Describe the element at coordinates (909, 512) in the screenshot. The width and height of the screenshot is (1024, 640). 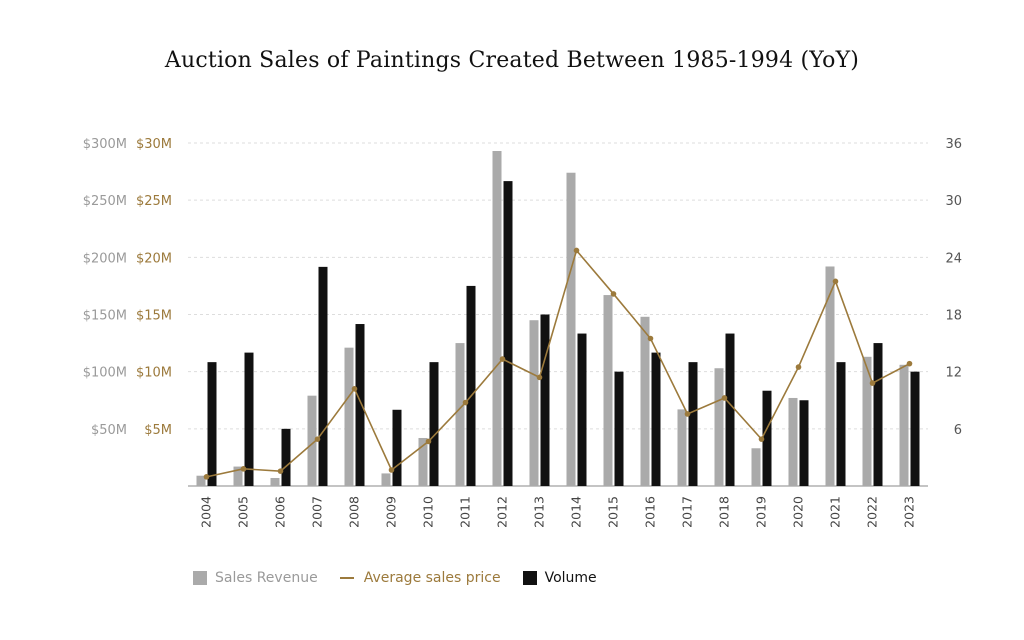
I see `x-tick-label: 2023` at that location.